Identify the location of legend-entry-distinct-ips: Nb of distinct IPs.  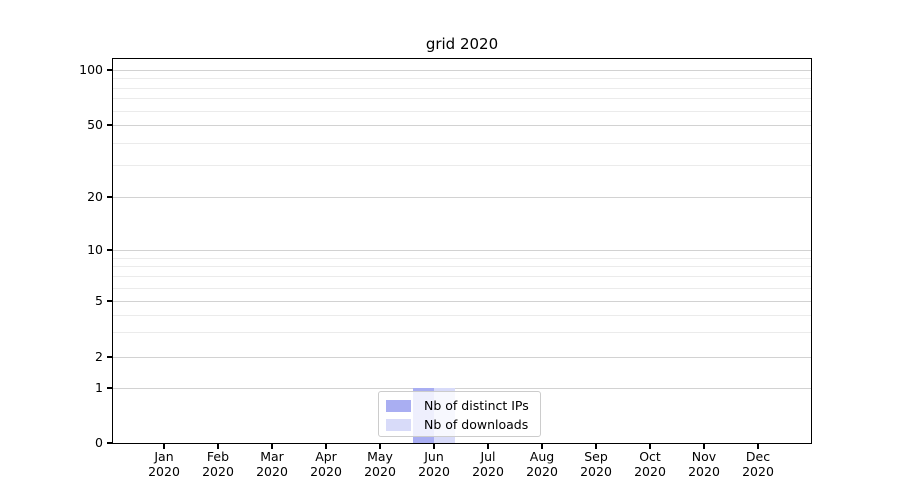
(463, 405).